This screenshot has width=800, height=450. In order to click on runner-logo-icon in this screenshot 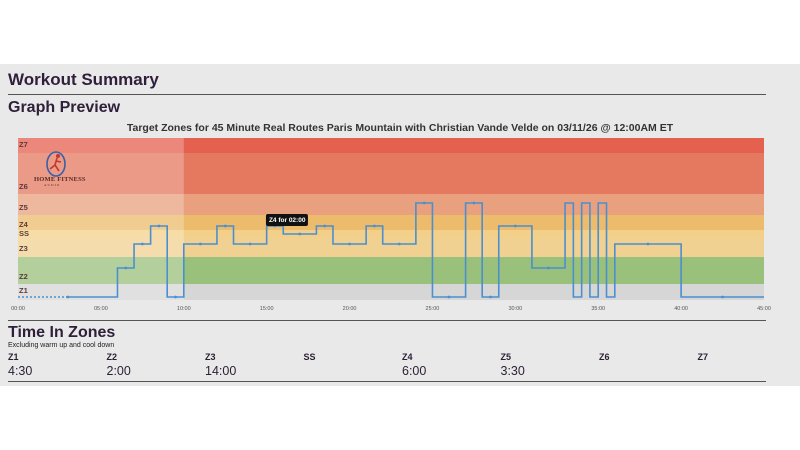, I will do `click(56, 164)`.